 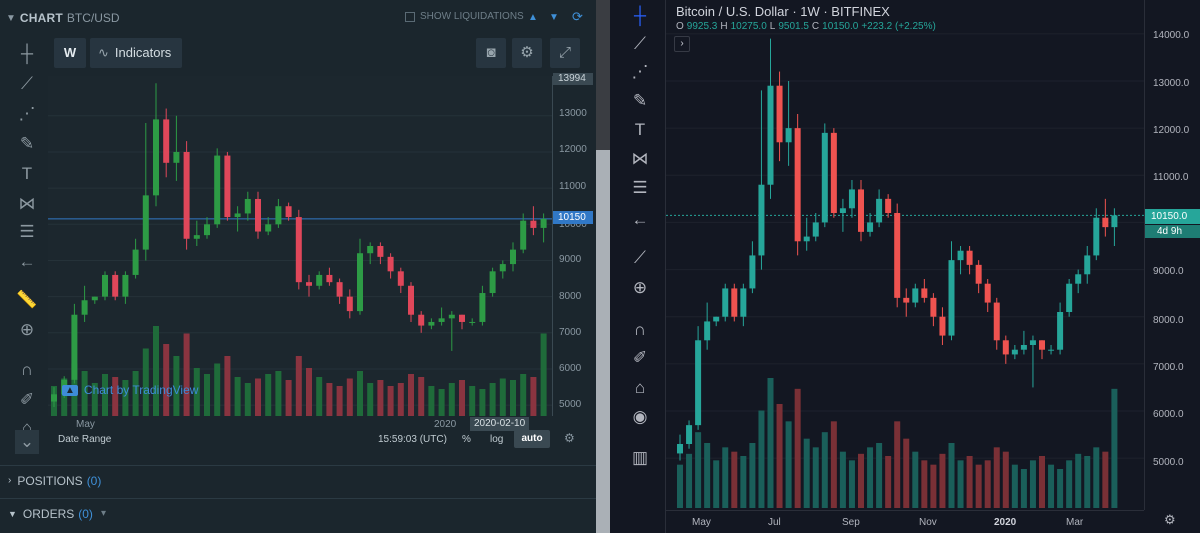 I want to click on auto-scale-toggle: auto, so click(x=532, y=439).